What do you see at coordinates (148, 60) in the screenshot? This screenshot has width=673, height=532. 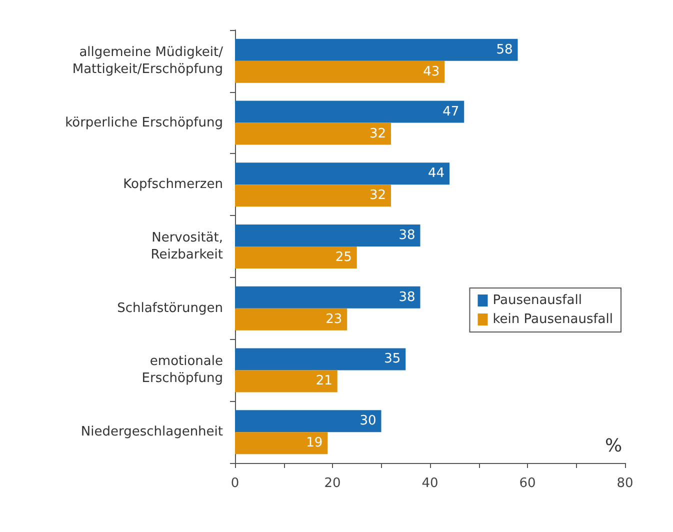 I see `y-tick-label: allgemeine Müdigkeit/ Mattigkeit/Erschöpfung` at bounding box center [148, 60].